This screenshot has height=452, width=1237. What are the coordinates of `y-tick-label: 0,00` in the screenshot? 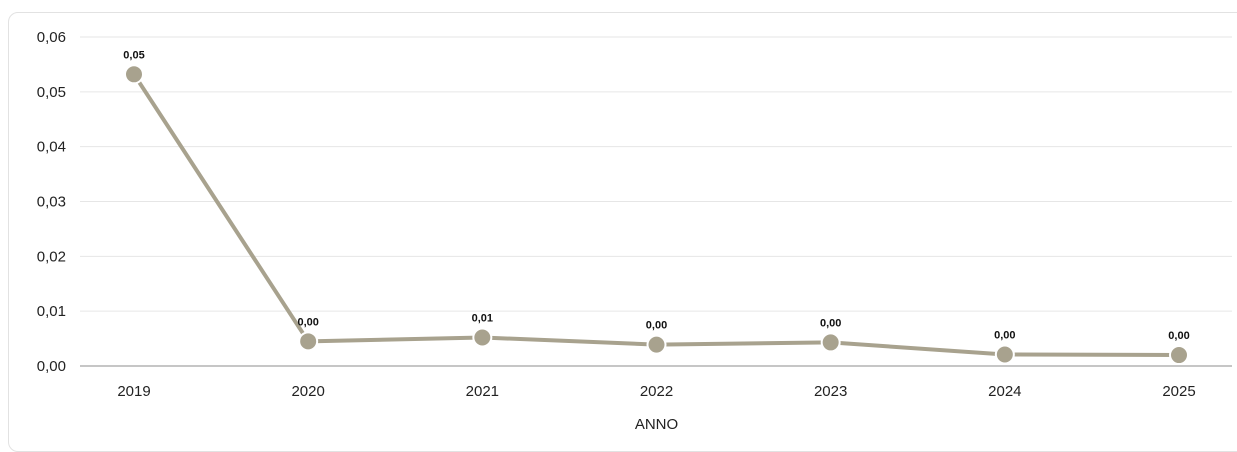 It's located at (51, 366).